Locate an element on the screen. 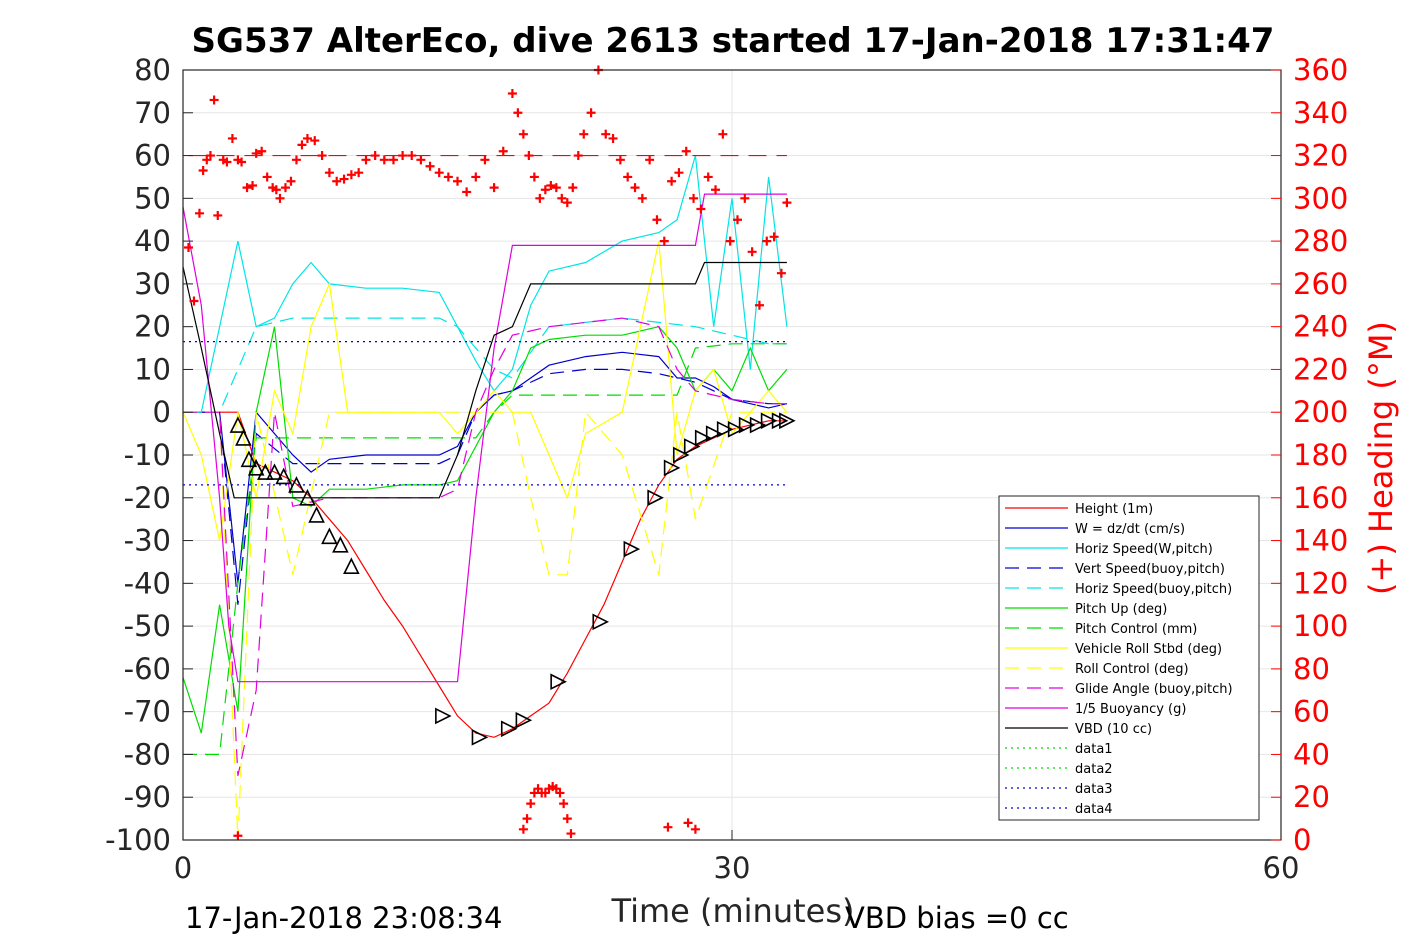  legend-entry: Height (1m) is located at coordinates (1114, 509).